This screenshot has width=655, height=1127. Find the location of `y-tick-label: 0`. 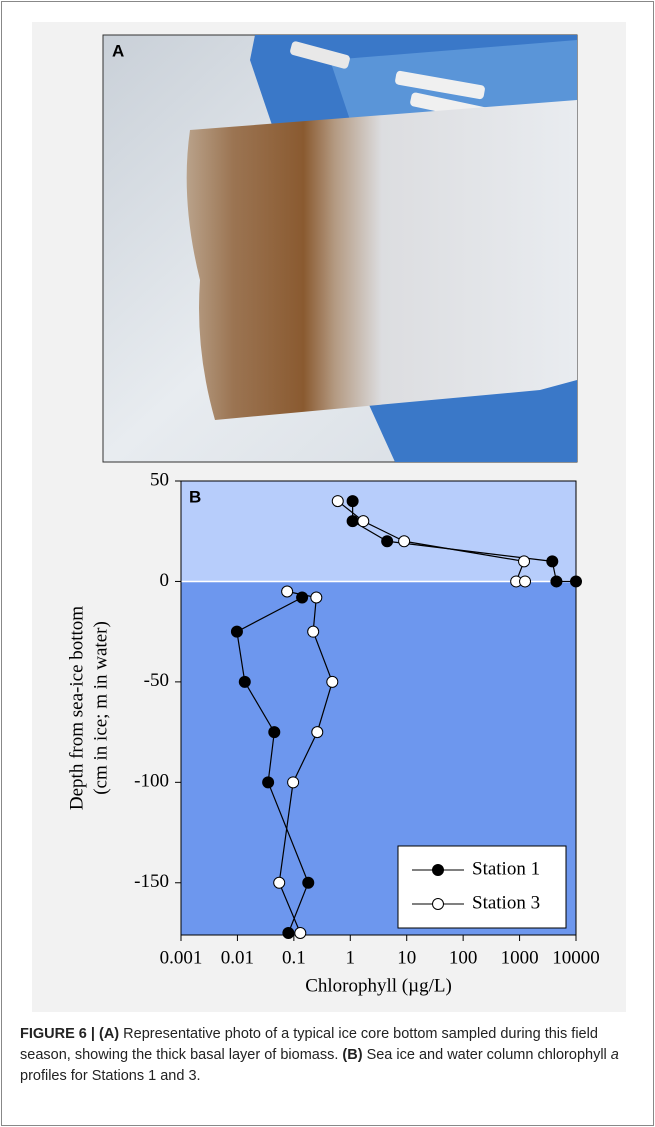

y-tick-label: 0 is located at coordinates (165, 580).